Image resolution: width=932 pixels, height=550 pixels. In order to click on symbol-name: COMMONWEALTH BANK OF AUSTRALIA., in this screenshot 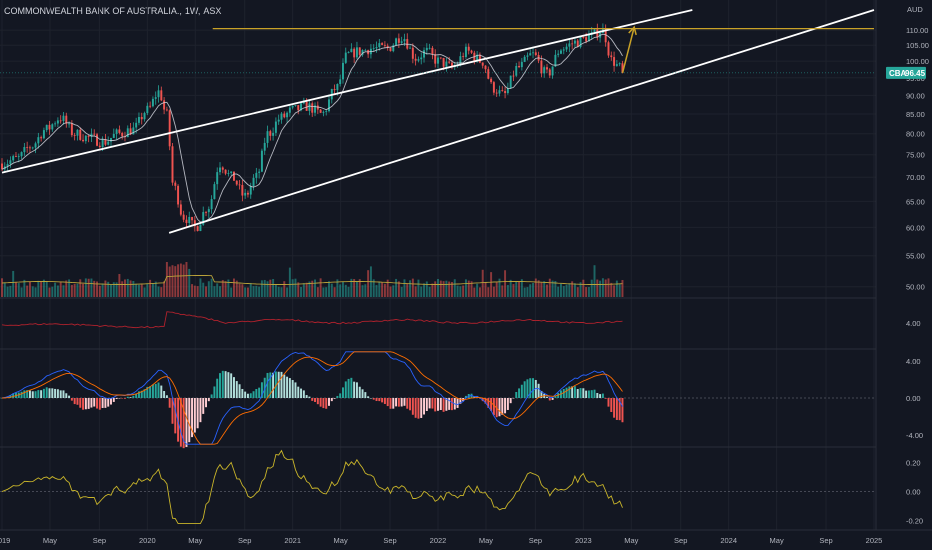, I will do `click(93, 11)`.